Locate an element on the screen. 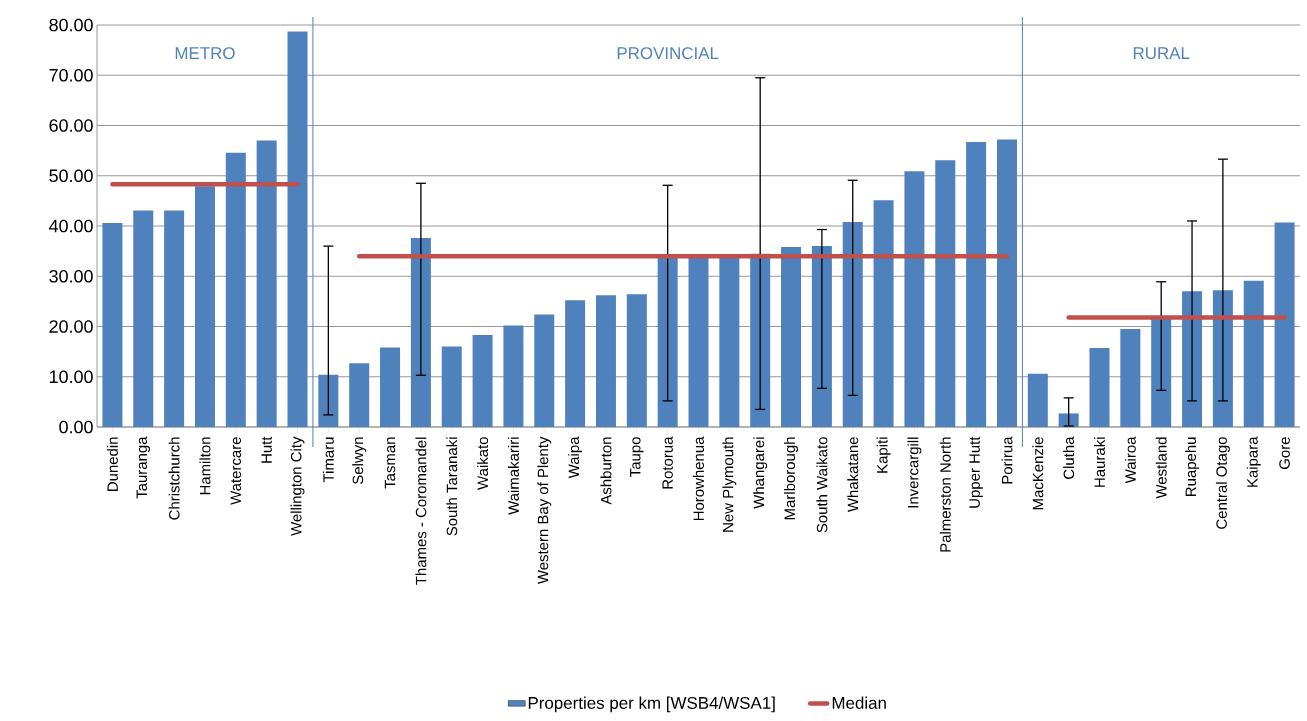  annotation: METRO is located at coordinates (205, 53).